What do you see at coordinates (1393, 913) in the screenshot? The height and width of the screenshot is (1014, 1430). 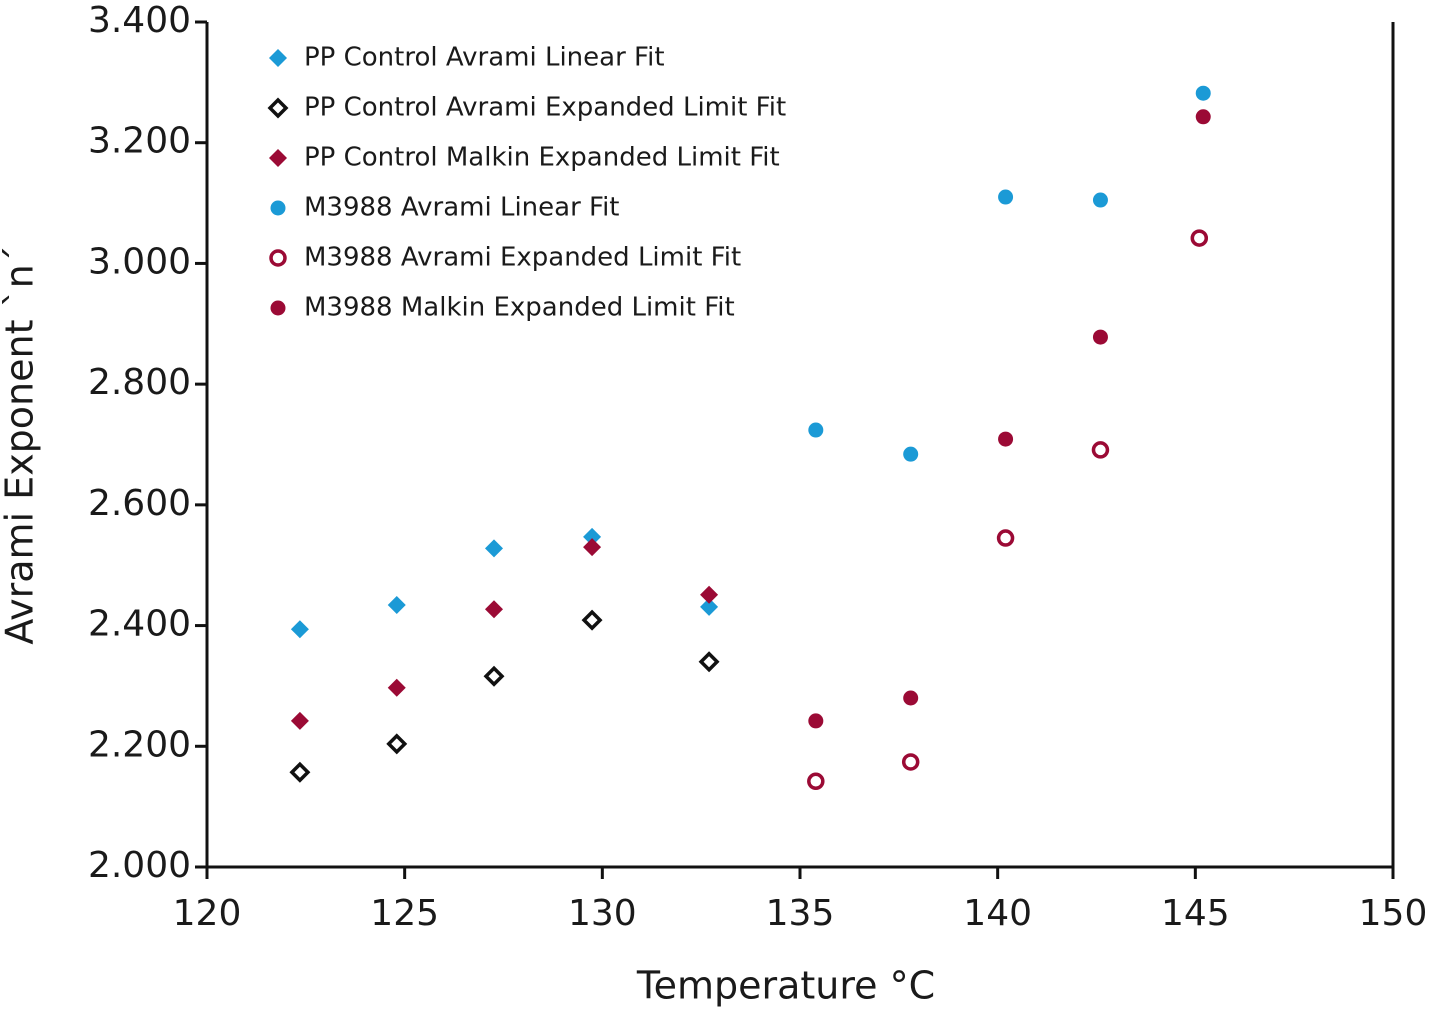 I see `x-tick-label: 150` at bounding box center [1393, 913].